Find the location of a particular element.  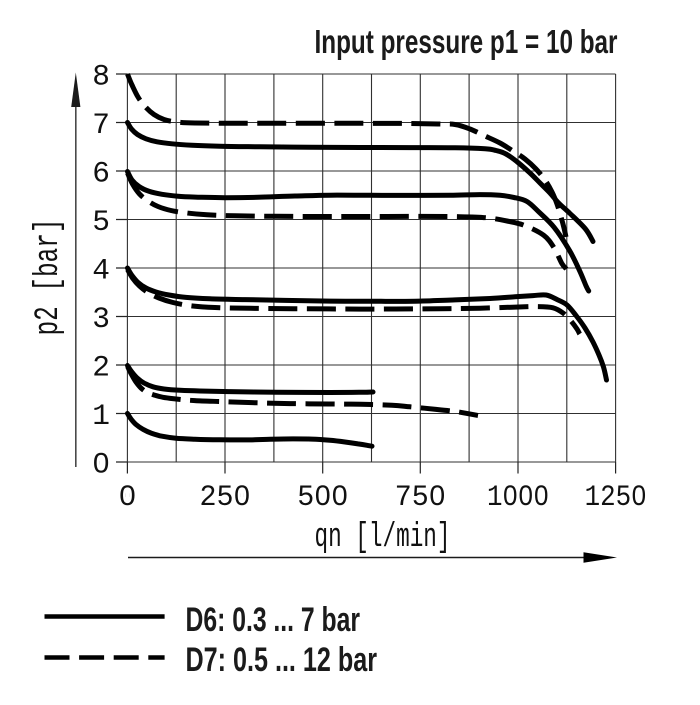

svg-text: qn [l/min] is located at coordinates (383, 538).